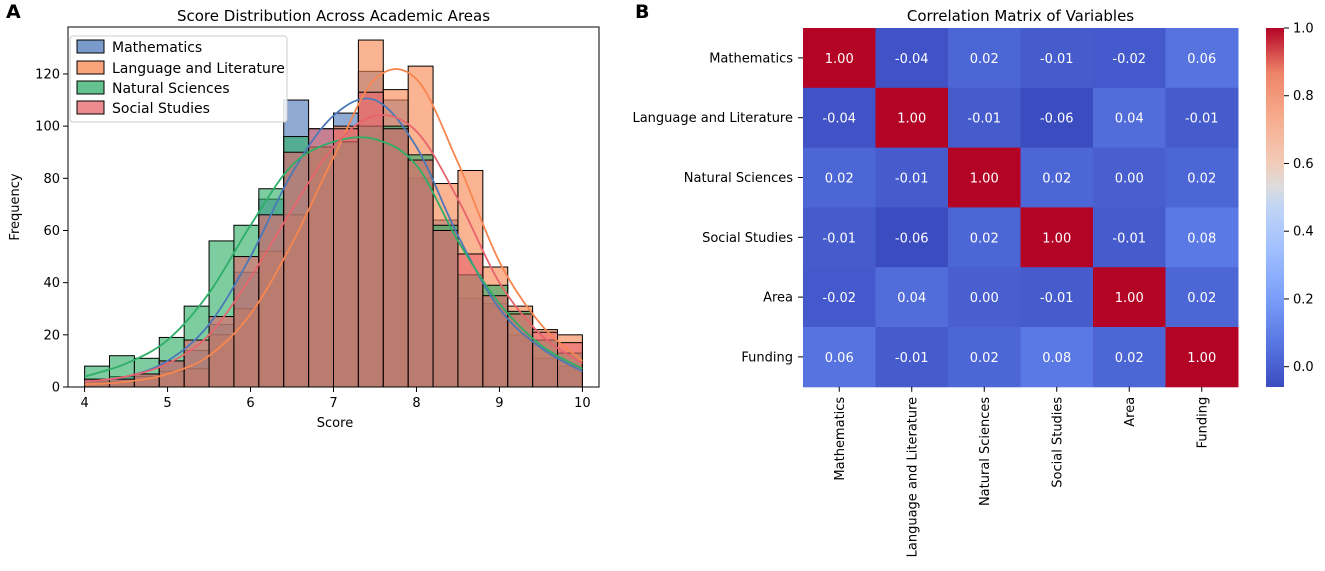 The height and width of the screenshot is (571, 1325). Describe the element at coordinates (51, 335) in the screenshot. I see `y-tick-label-20: 20` at that location.